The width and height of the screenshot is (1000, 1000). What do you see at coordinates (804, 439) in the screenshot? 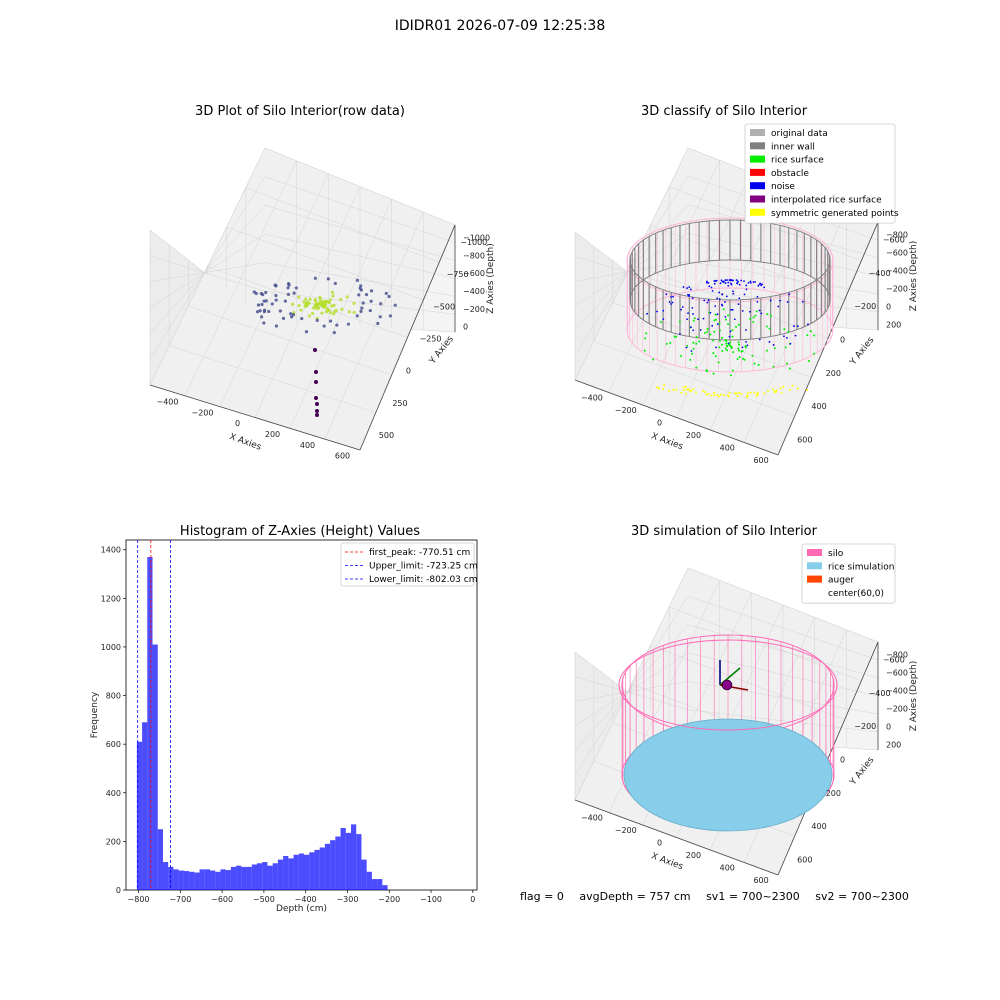
I see `classify-y-tick: 600` at bounding box center [804, 439].